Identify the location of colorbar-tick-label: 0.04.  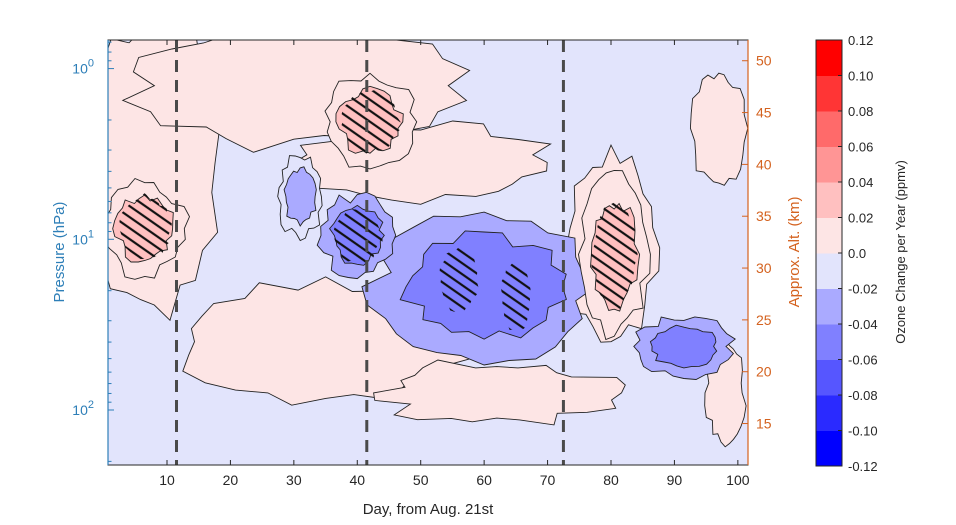
(860, 182).